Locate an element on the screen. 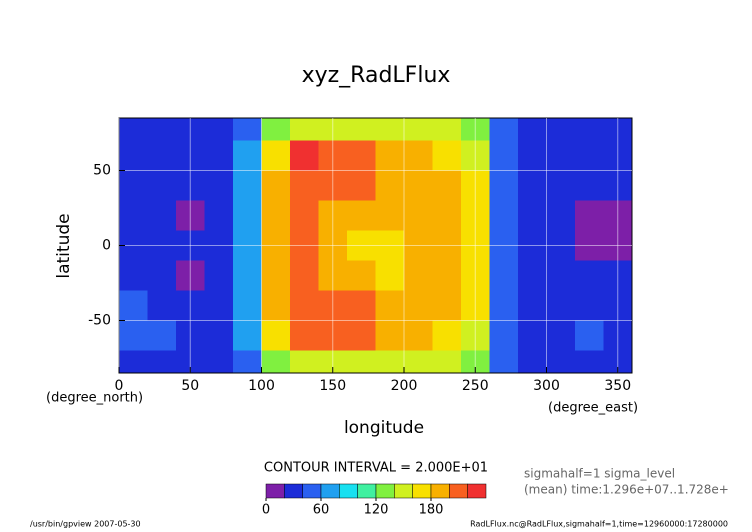 The width and height of the screenshot is (752, 532). y-axis-label: latitude is located at coordinates (64, 245).